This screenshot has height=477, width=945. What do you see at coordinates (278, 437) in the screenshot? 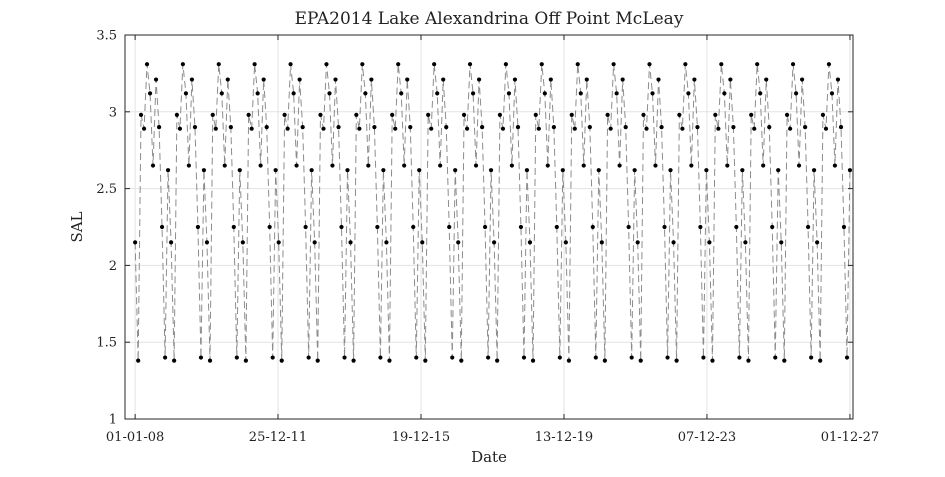
I see `x-tick-label: 25-12-11` at bounding box center [278, 437].